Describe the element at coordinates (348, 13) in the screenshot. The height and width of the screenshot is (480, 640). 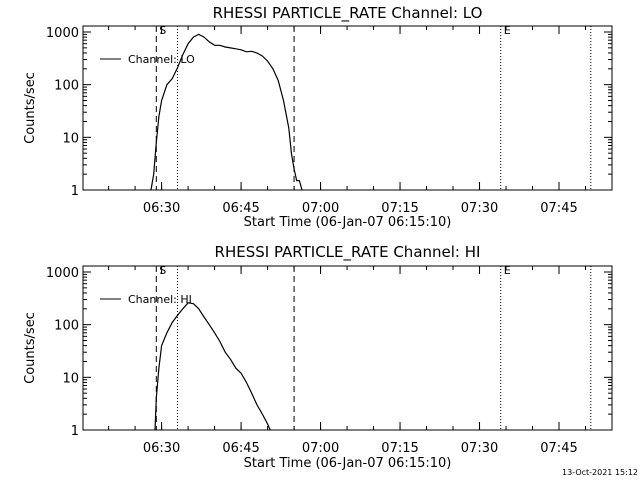
I see `chart-title: RHESSI PARTICLE_RATE Channel: LO` at that location.